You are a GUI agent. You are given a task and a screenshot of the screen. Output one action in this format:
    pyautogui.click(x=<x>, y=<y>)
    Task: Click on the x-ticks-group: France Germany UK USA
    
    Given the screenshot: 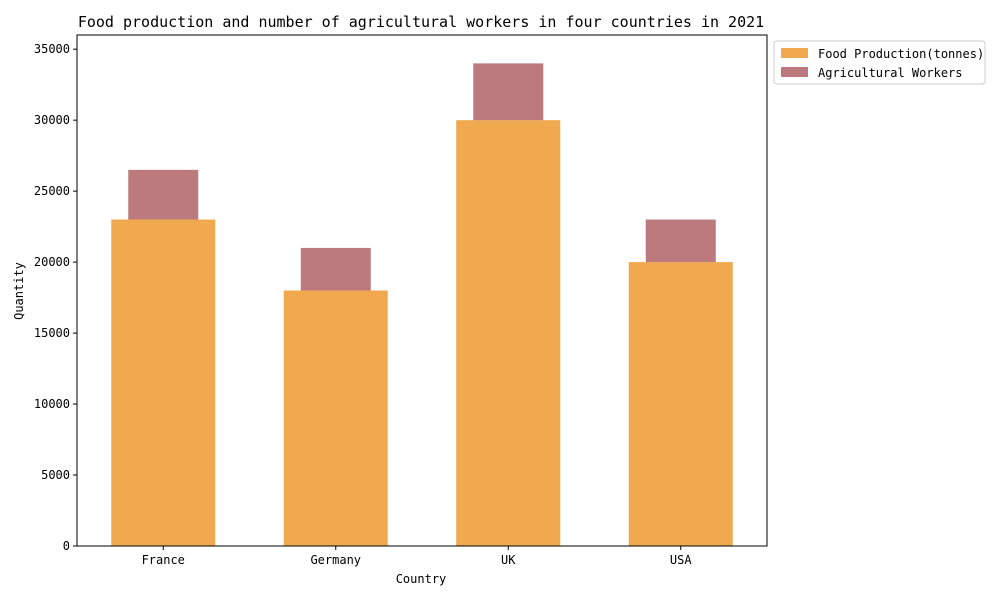 What is the action you would take?
    pyautogui.click(x=417, y=556)
    